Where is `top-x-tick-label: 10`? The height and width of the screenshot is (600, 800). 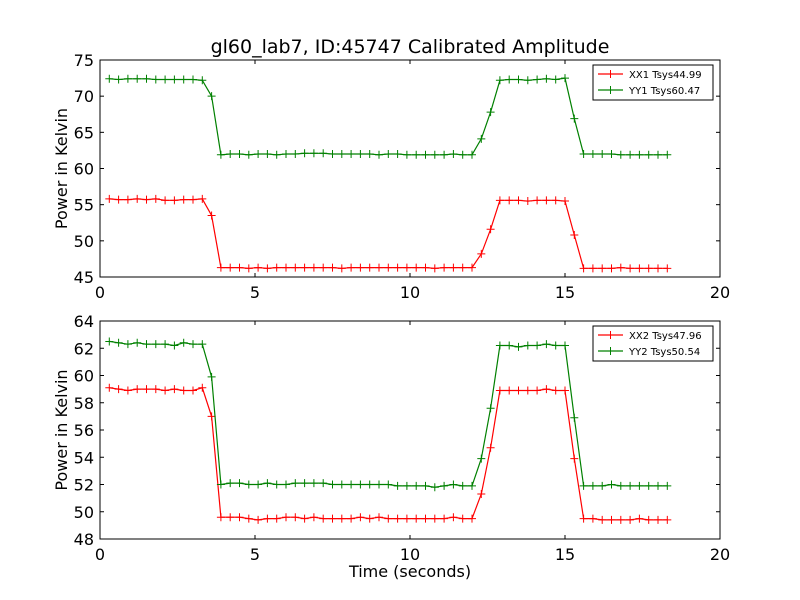
top-x-tick-label: 10 is located at coordinates (410, 292).